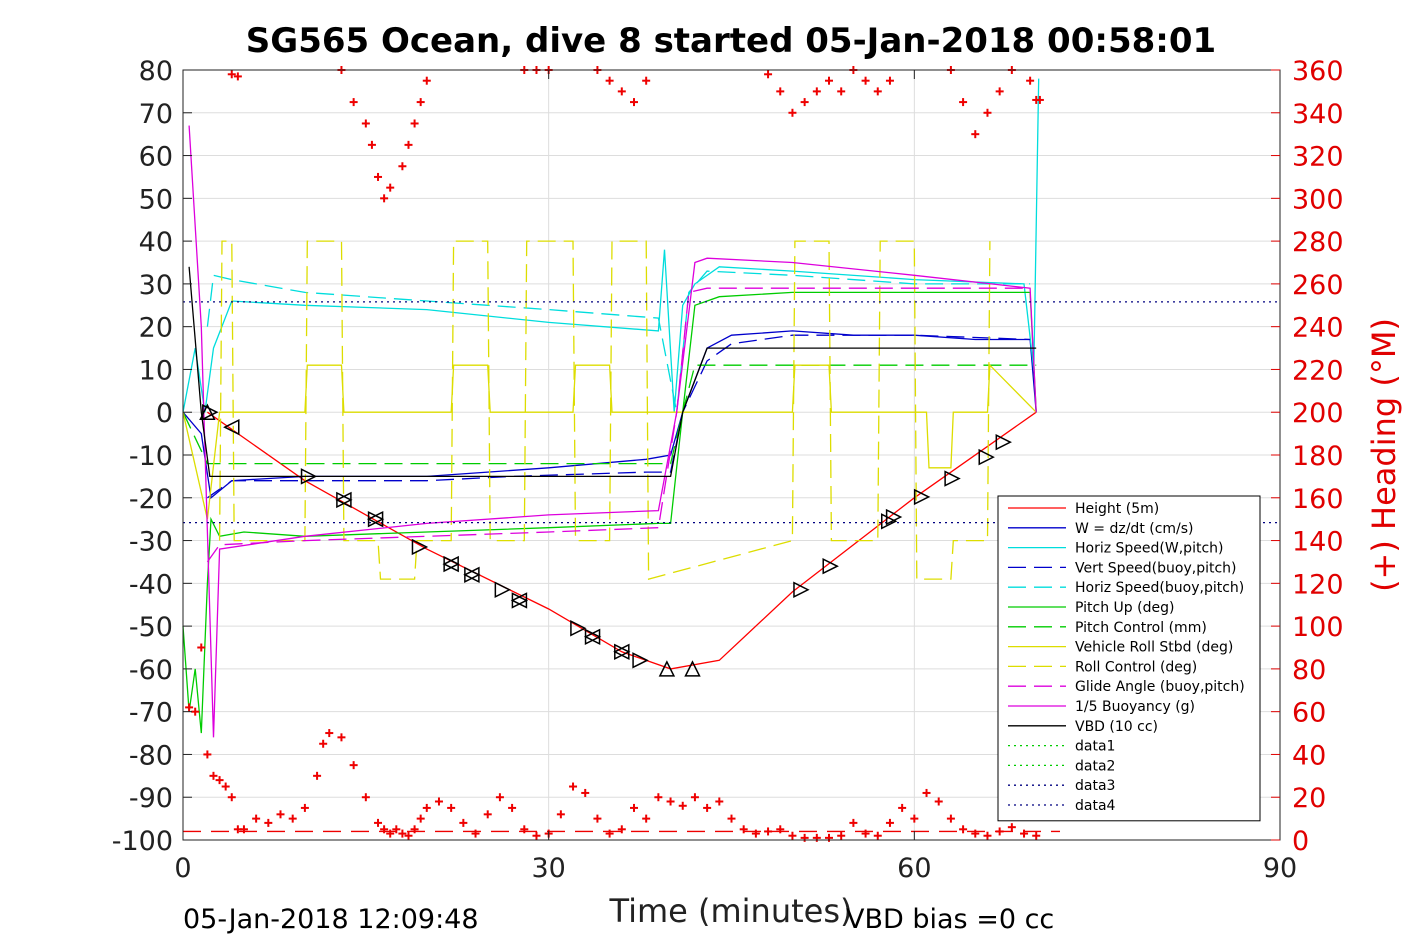  I want to click on legend-entry: Roll Control (deg), so click(1136, 667).